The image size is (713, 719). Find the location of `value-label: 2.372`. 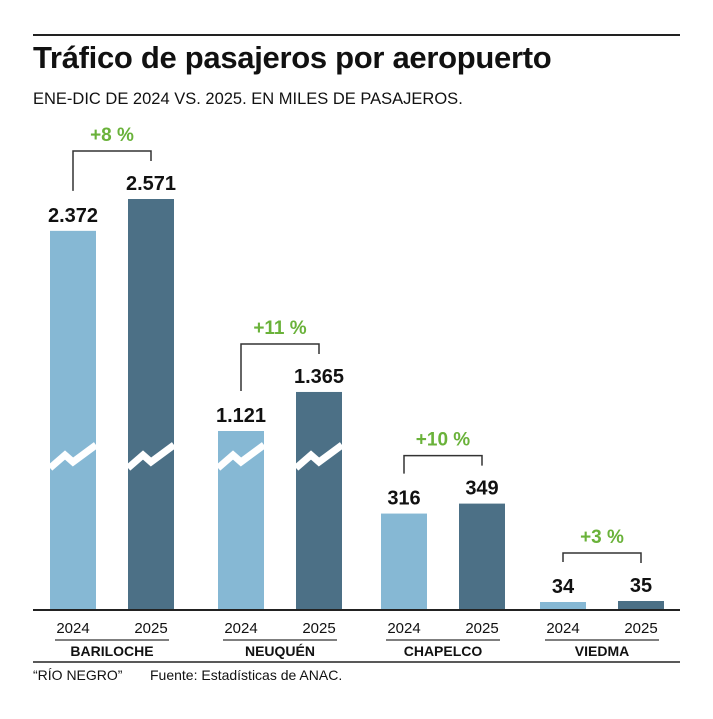

value-label: 2.372 is located at coordinates (73, 216).